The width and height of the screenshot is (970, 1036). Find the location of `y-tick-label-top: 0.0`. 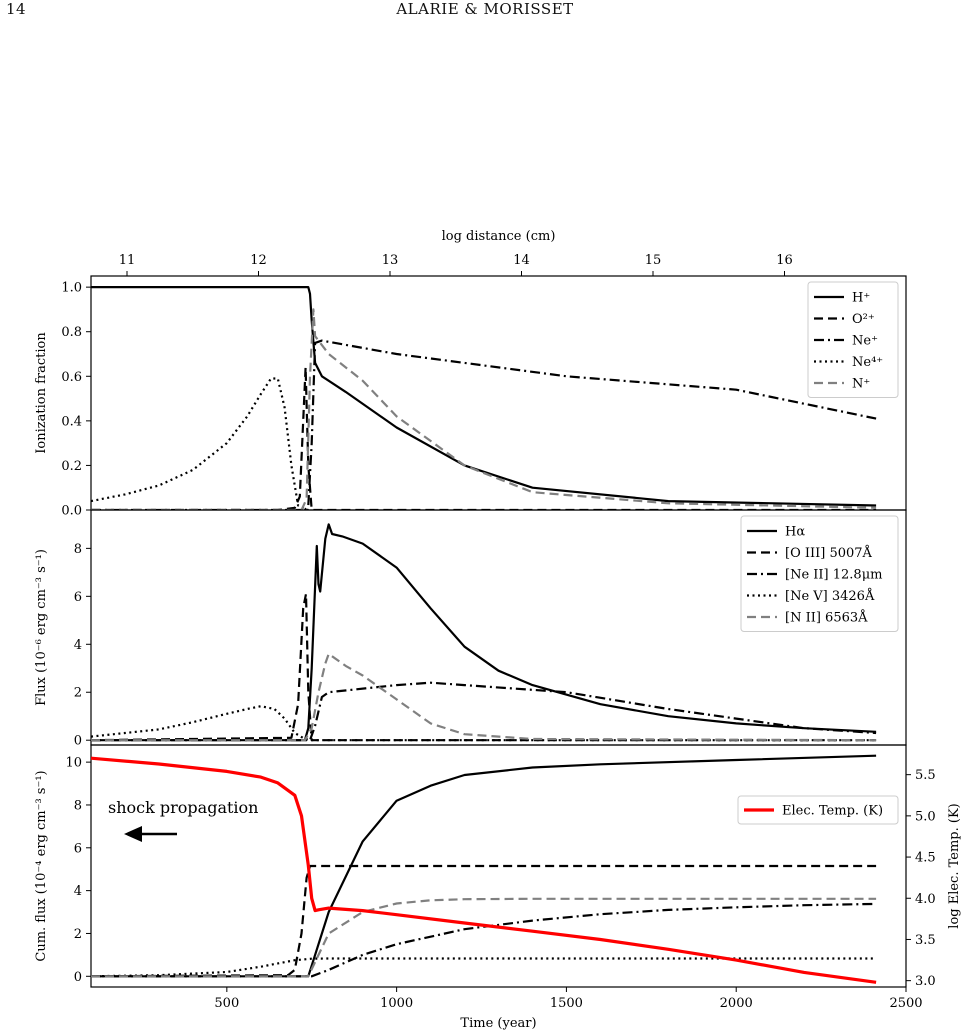

y-tick-label-top: 0.0 is located at coordinates (71, 511).